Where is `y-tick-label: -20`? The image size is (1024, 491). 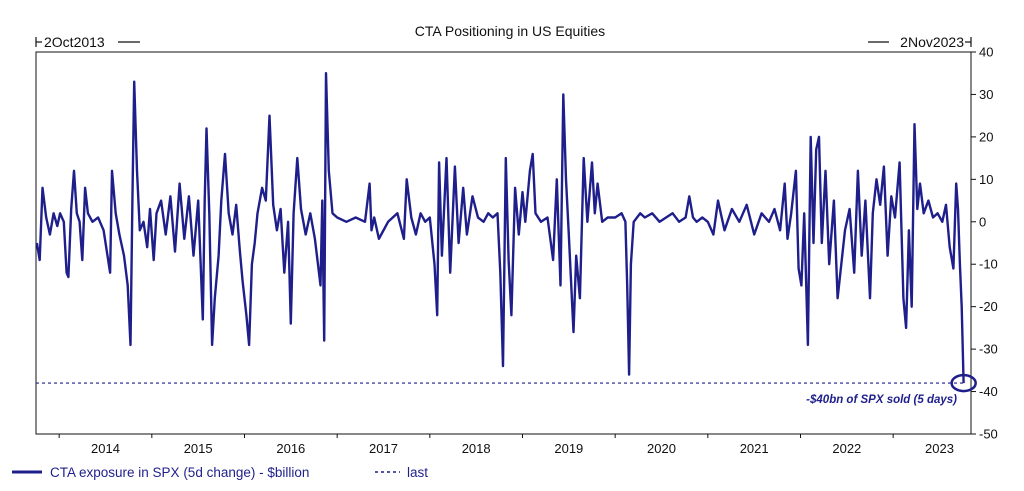 y-tick-label: -20 is located at coordinates (988, 306).